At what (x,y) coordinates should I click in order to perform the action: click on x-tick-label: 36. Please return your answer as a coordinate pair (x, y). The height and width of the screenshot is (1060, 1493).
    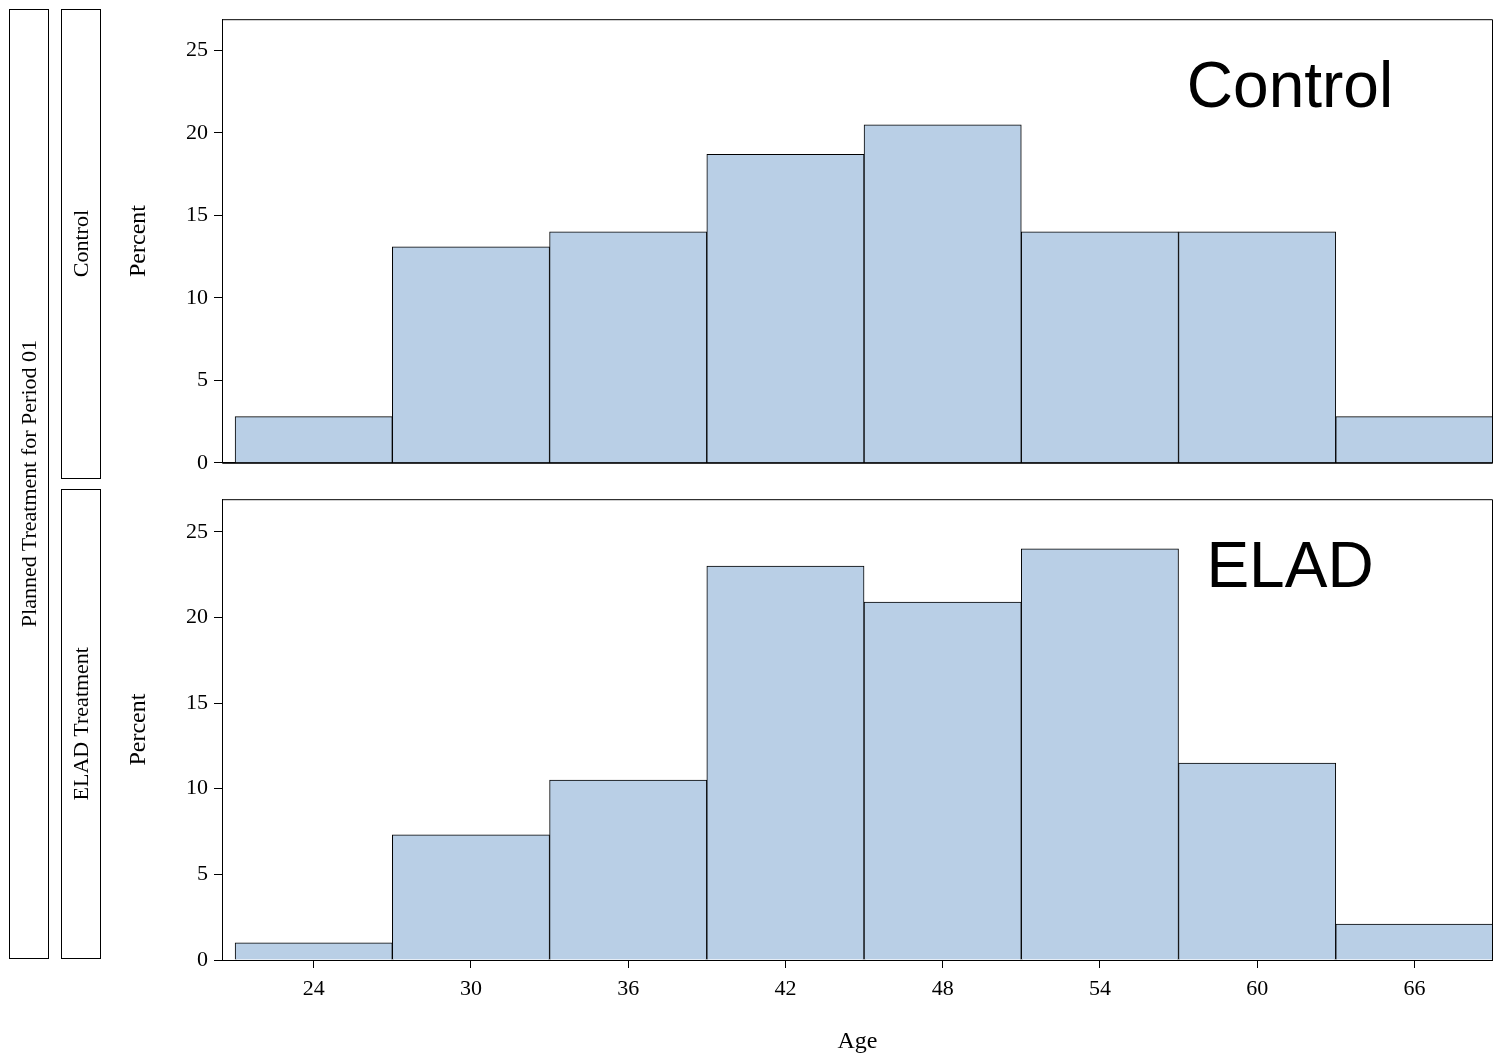
    Looking at the image, I should click on (628, 987).